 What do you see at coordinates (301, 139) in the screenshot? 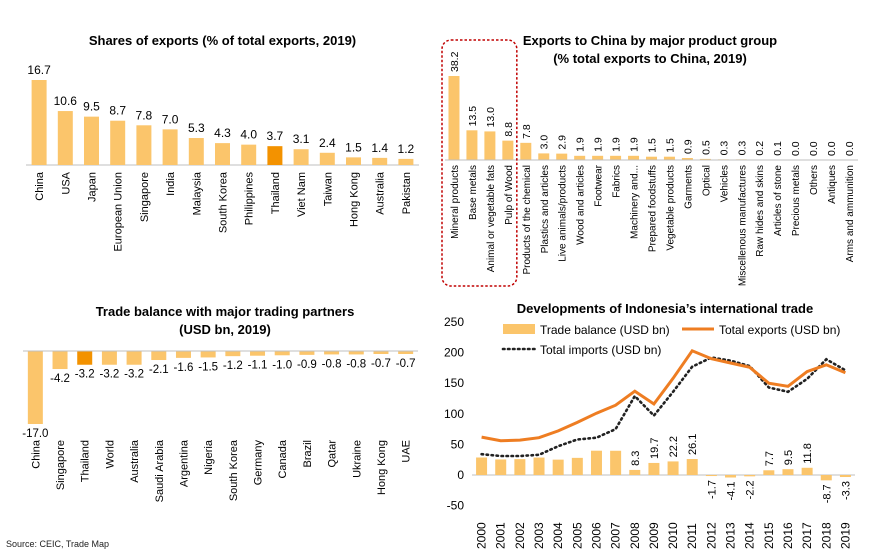
I see `shares-value-label: 3.1` at bounding box center [301, 139].